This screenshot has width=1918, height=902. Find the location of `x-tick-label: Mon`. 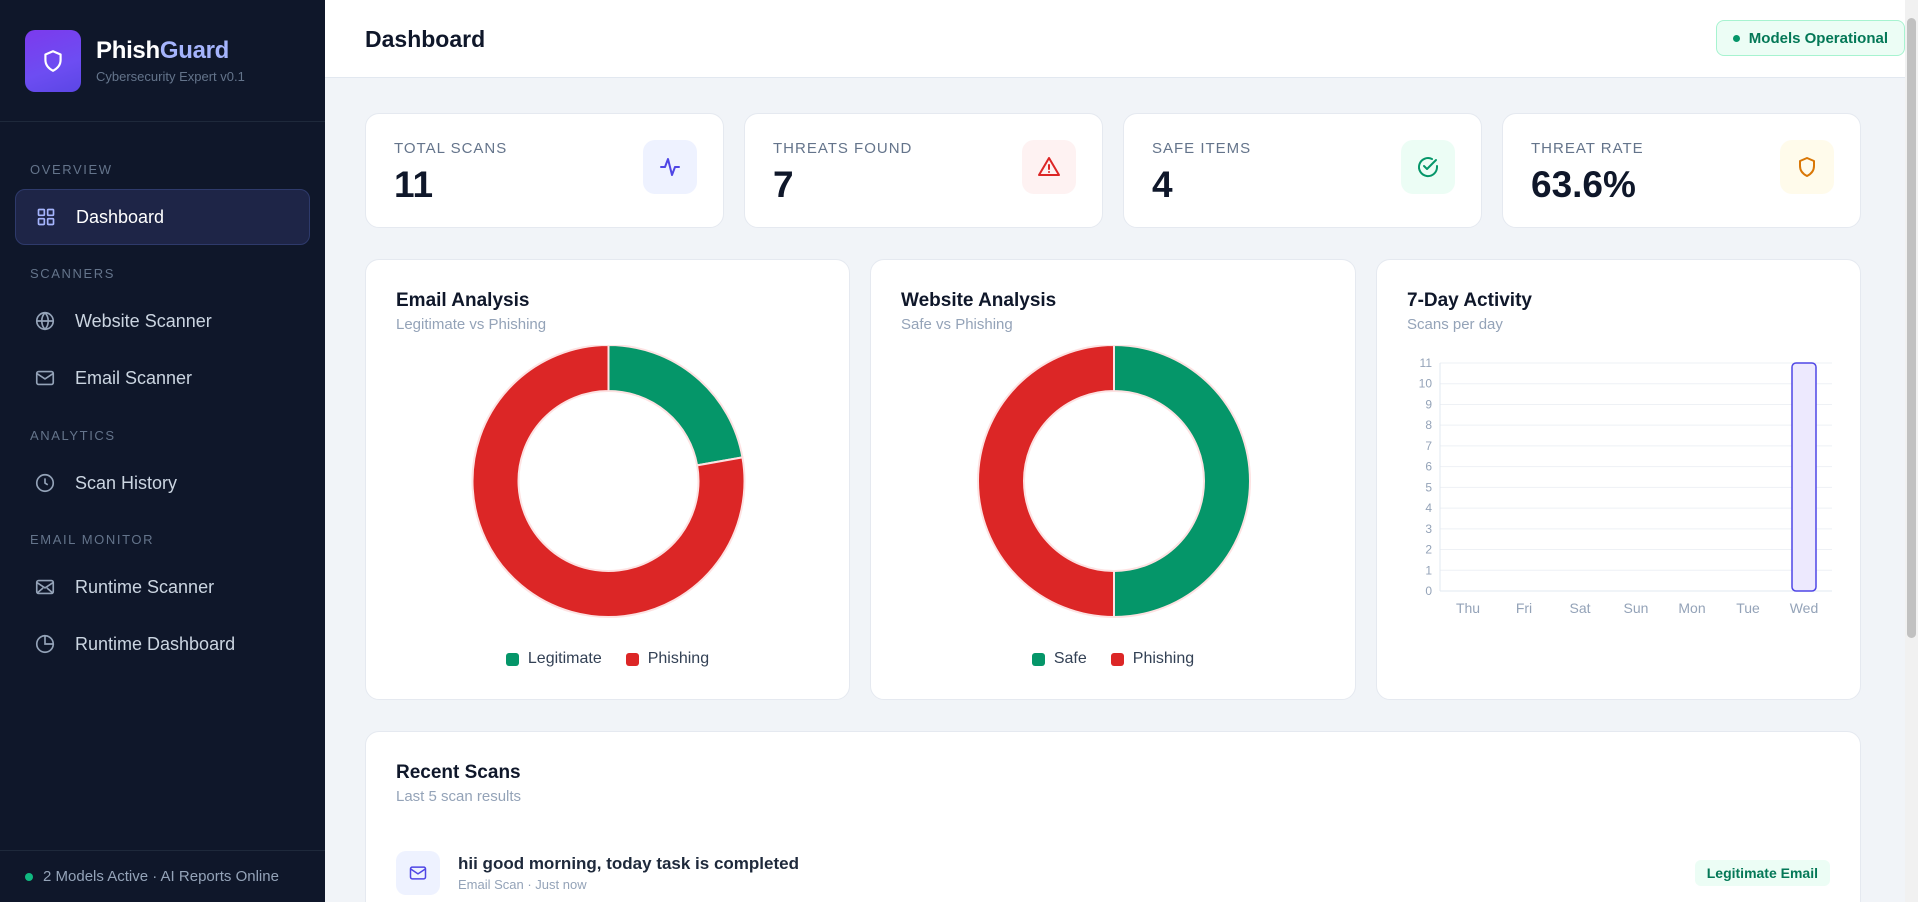

x-tick-label: Mon is located at coordinates (1691, 608).